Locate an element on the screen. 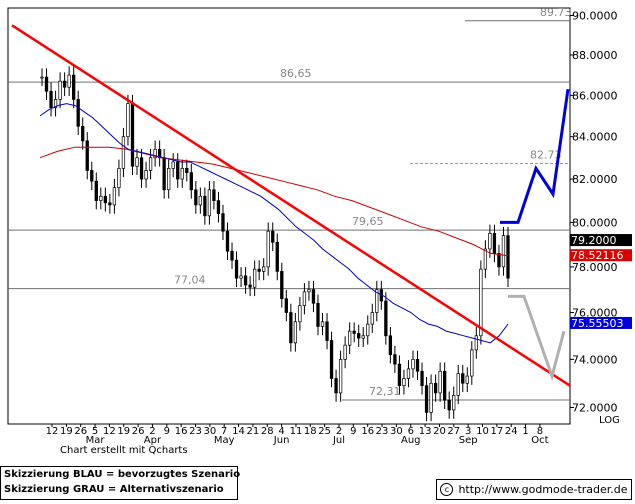 The width and height of the screenshot is (635, 504). x-tick-label: 28 is located at coordinates (267, 431).